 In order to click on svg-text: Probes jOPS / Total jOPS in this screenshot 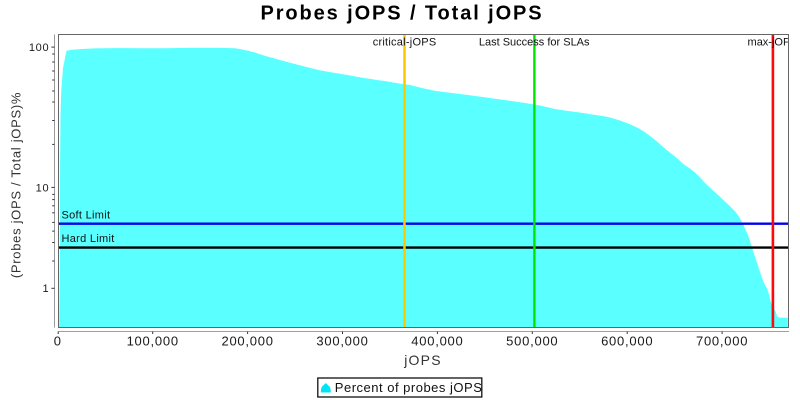, I will do `click(401, 13)`.